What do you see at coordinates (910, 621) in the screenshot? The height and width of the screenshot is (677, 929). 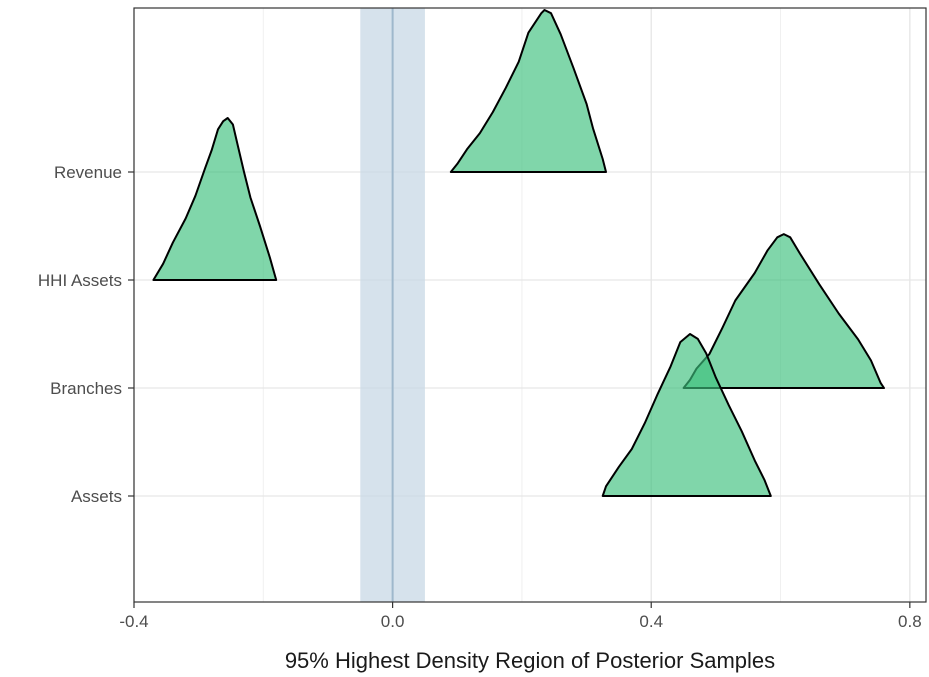 I see `x-tick-label-3: 0.8` at bounding box center [910, 621].